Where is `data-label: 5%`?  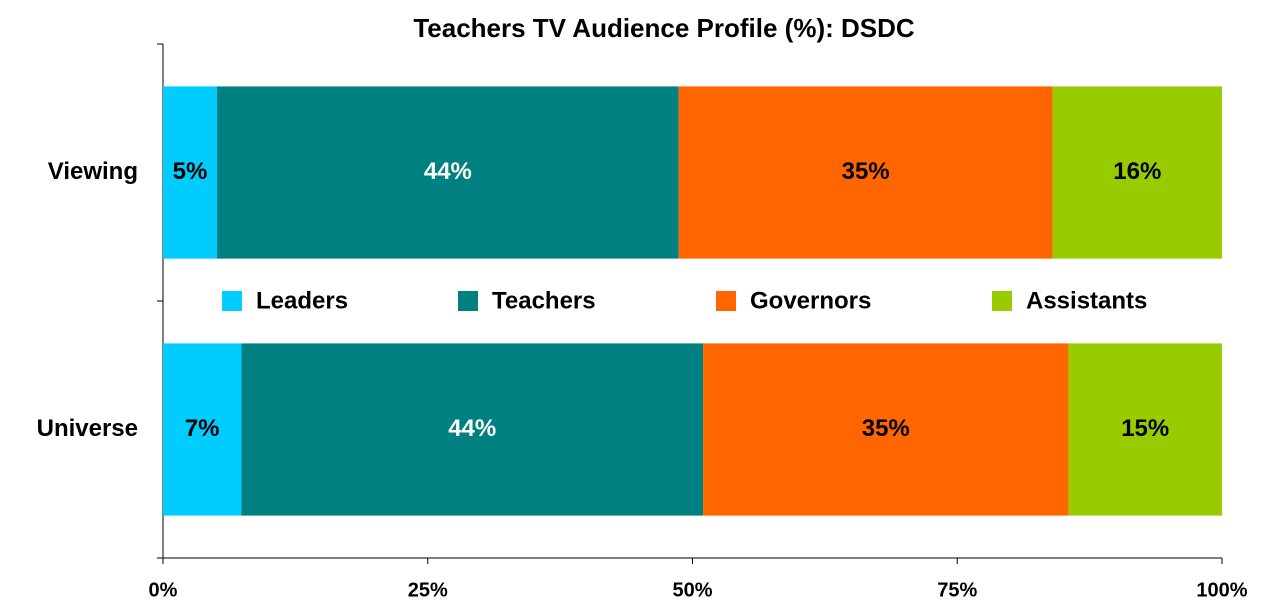 data-label: 5% is located at coordinates (190, 171).